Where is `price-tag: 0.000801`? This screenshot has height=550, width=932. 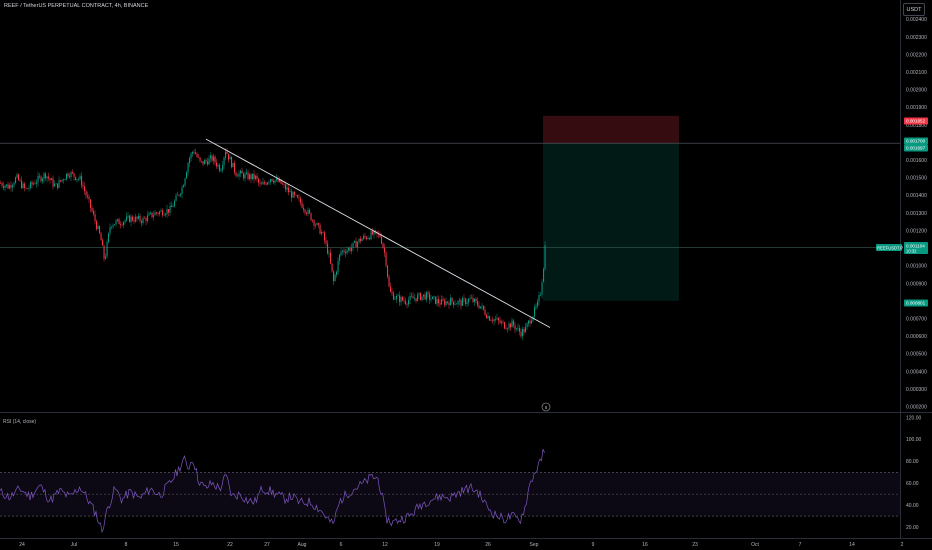 price-tag: 0.000801 is located at coordinates (916, 303).